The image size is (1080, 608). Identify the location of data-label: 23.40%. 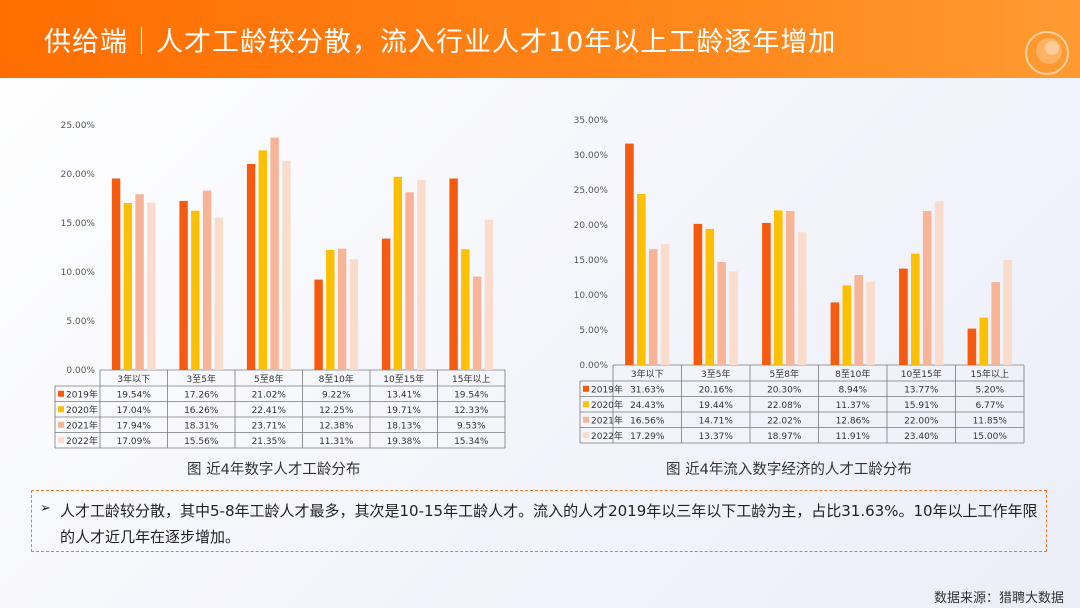
(921, 437).